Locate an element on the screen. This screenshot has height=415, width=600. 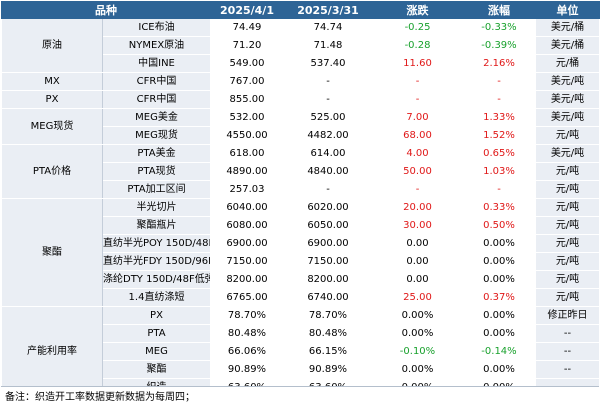
unit-cell: 修正昨日 is located at coordinates (567, 315).